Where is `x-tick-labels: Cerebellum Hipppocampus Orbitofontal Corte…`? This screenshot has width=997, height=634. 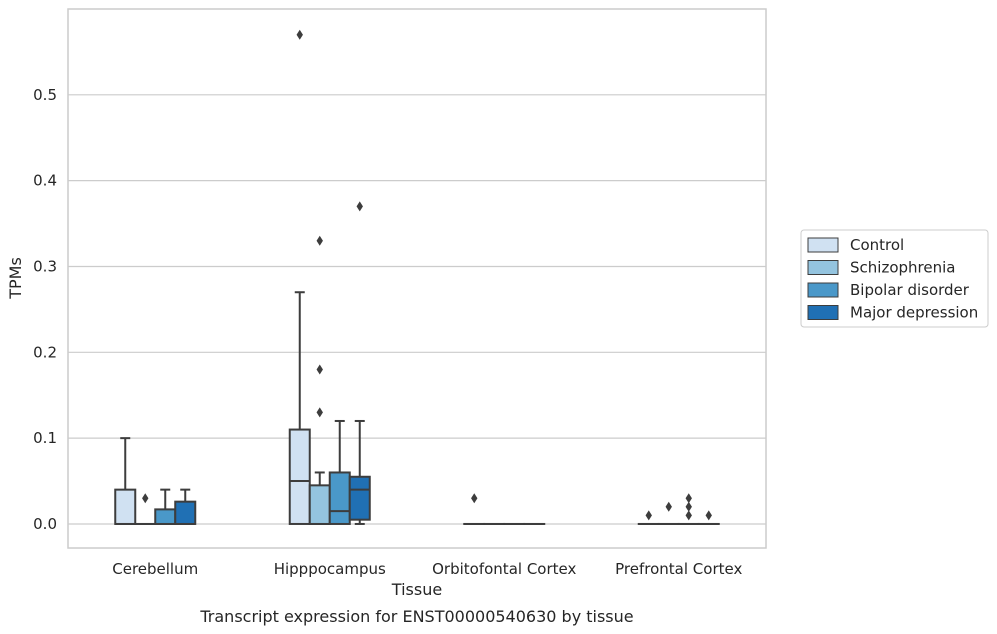
x-tick-labels: Cerebellum Hipppocampus Orbitofontal Corte… is located at coordinates (427, 569).